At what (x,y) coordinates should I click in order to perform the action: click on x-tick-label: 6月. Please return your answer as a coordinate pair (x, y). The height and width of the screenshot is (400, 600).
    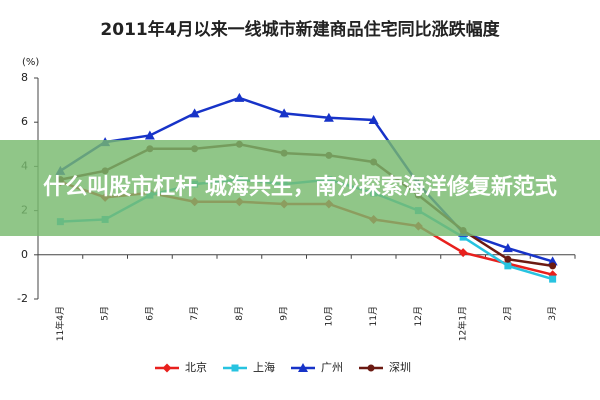
    Looking at the image, I should click on (149, 313).